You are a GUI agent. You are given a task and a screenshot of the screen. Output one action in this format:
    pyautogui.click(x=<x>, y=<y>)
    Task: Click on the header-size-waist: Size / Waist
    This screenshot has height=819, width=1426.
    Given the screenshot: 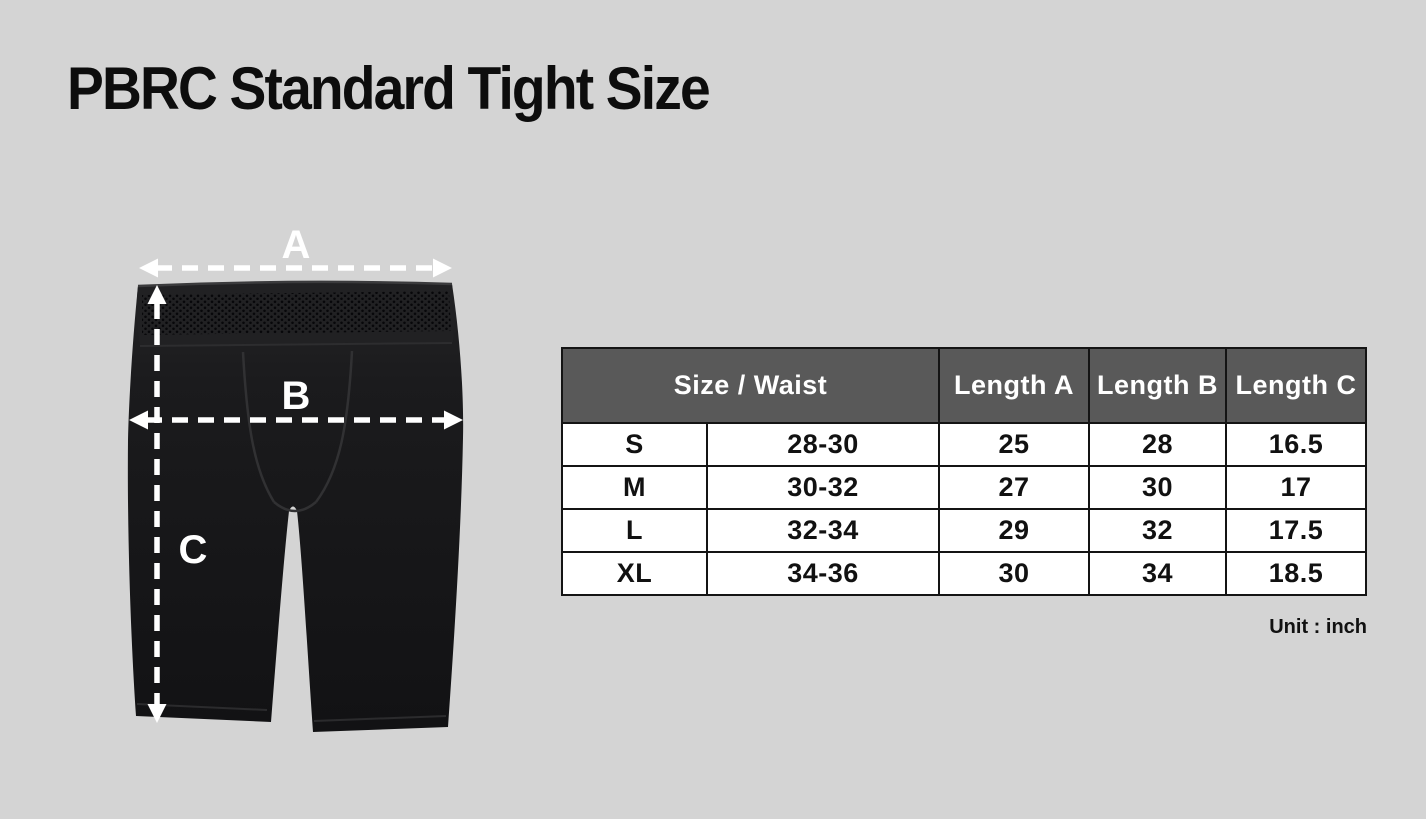 What is the action you would take?
    pyautogui.click(x=750, y=385)
    